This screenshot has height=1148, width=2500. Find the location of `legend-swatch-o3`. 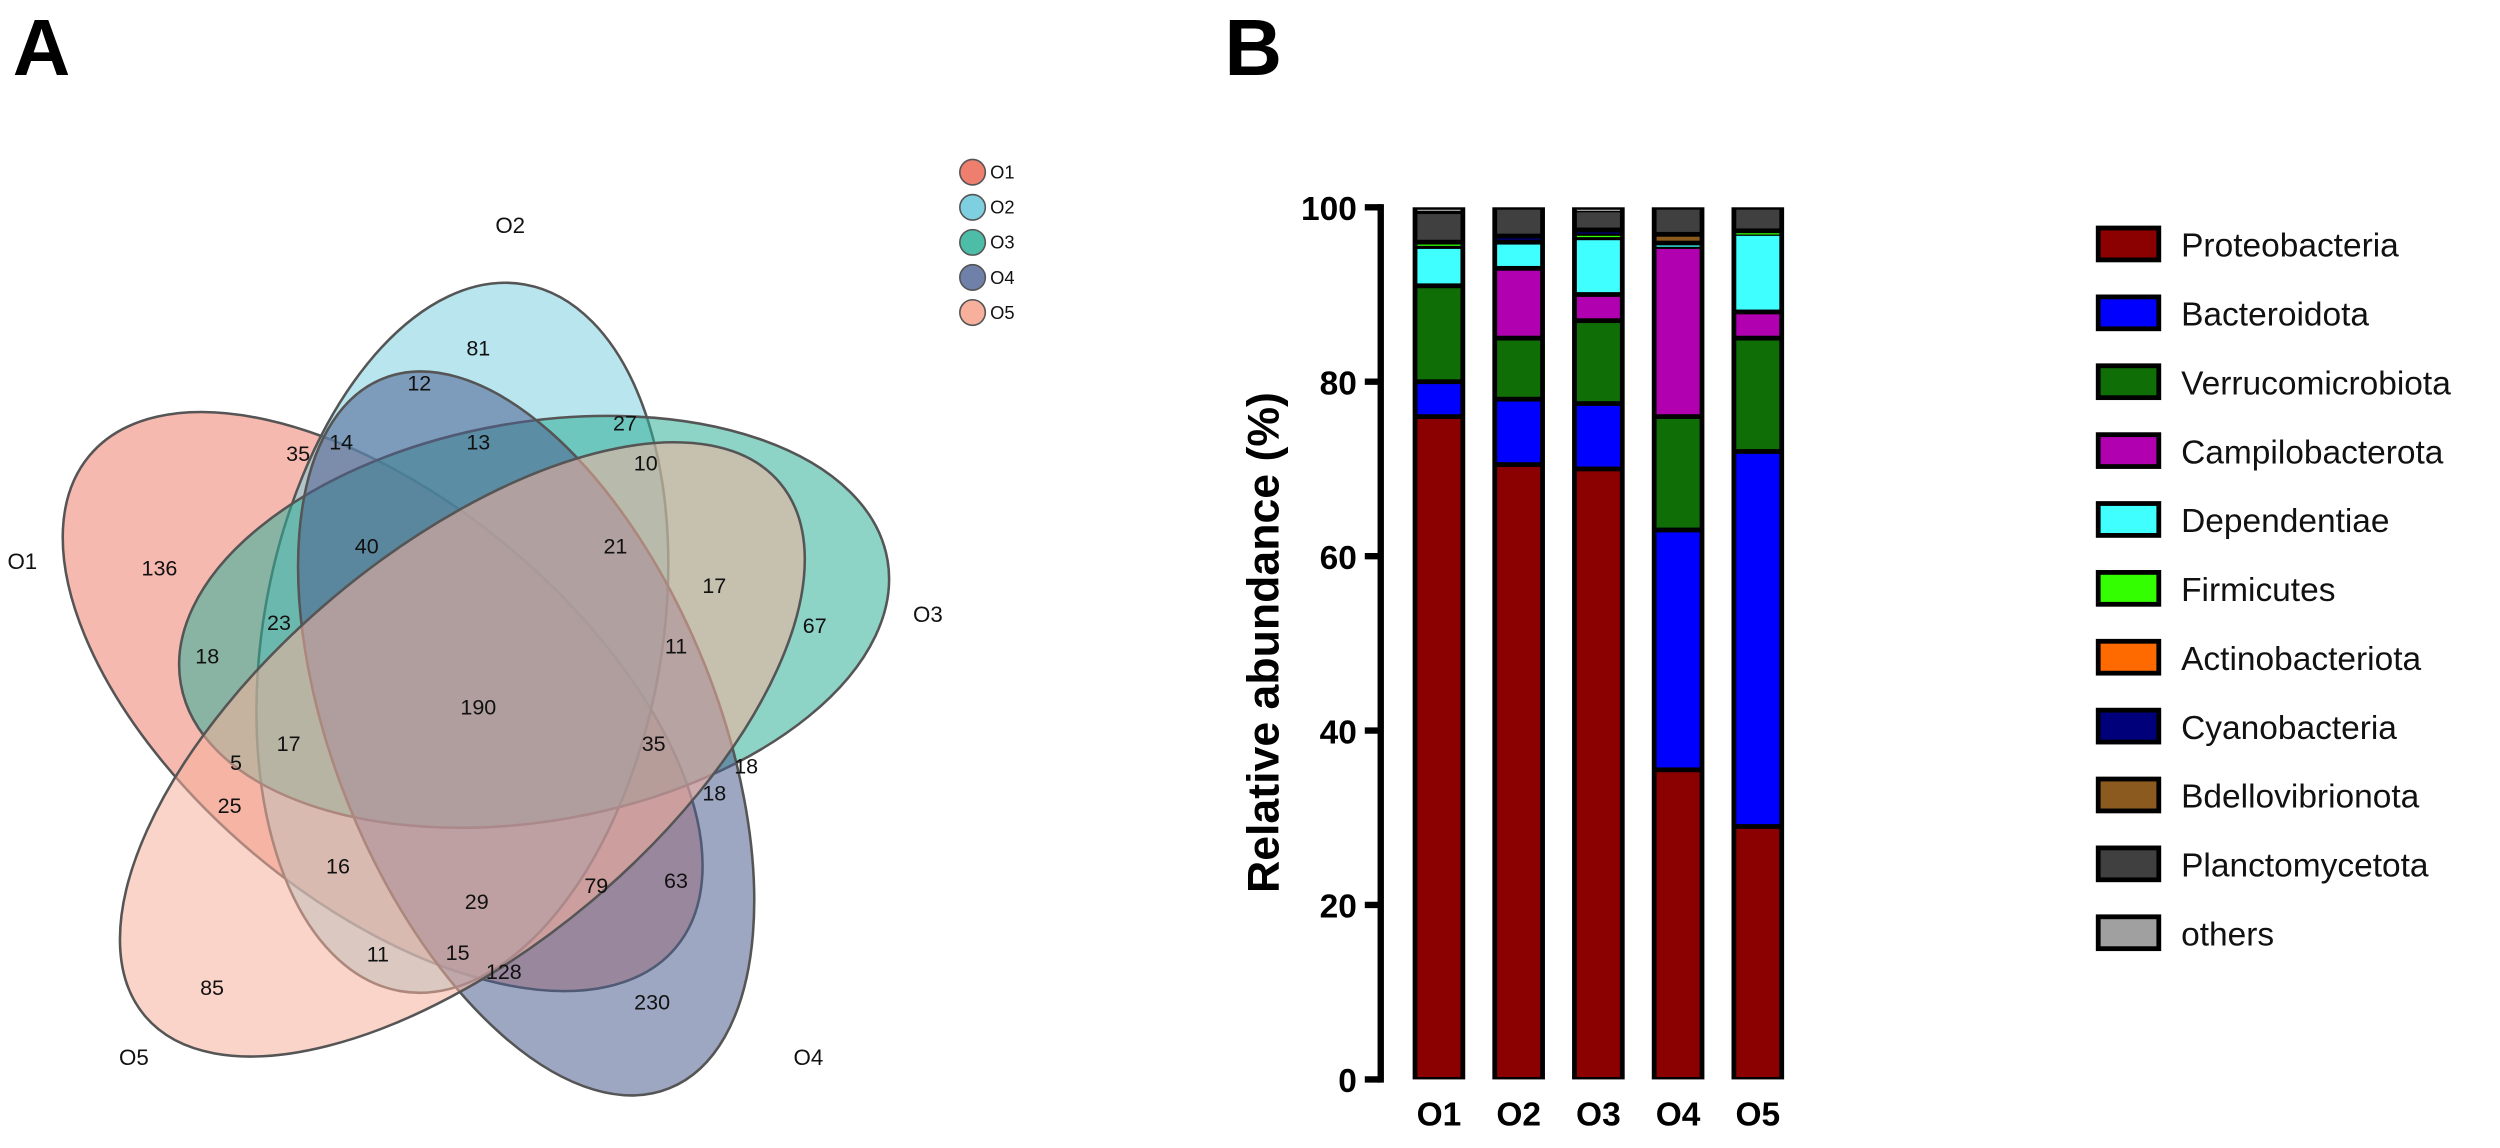

legend-swatch-o3 is located at coordinates (973, 242).